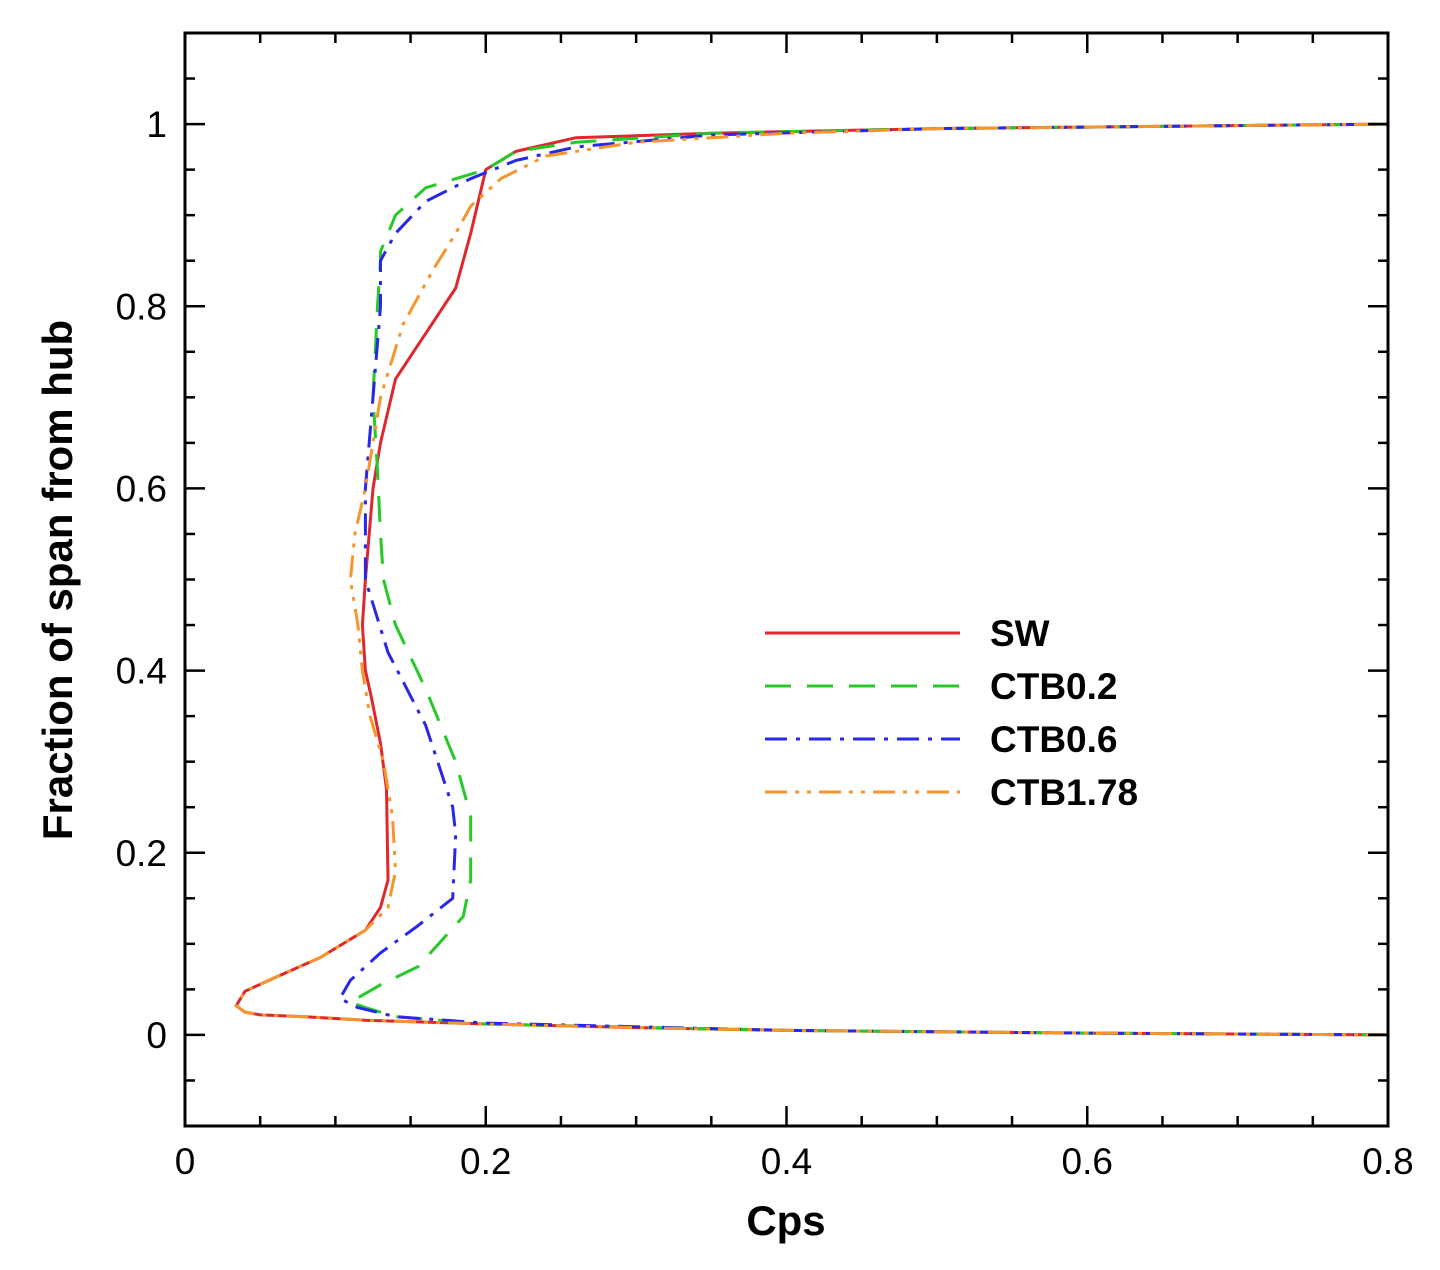 Image resolution: width=1440 pixels, height=1270 pixels. What do you see at coordinates (785, 1220) in the screenshot?
I see `x-axis-title: Cps` at bounding box center [785, 1220].